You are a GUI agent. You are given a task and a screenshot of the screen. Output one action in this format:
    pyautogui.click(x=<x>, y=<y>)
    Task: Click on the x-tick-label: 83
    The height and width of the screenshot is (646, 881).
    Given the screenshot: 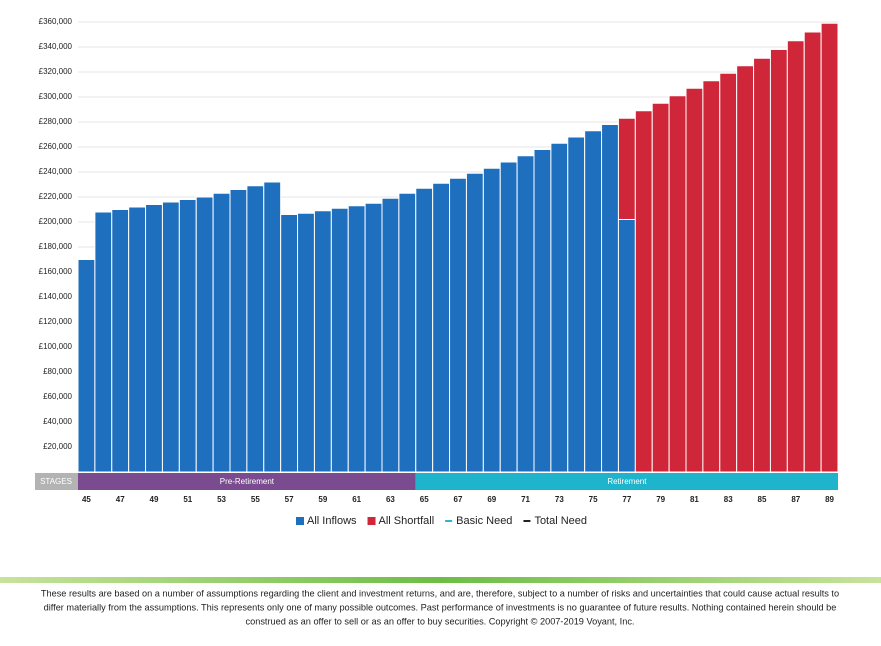 What is the action you would take?
    pyautogui.click(x=728, y=499)
    